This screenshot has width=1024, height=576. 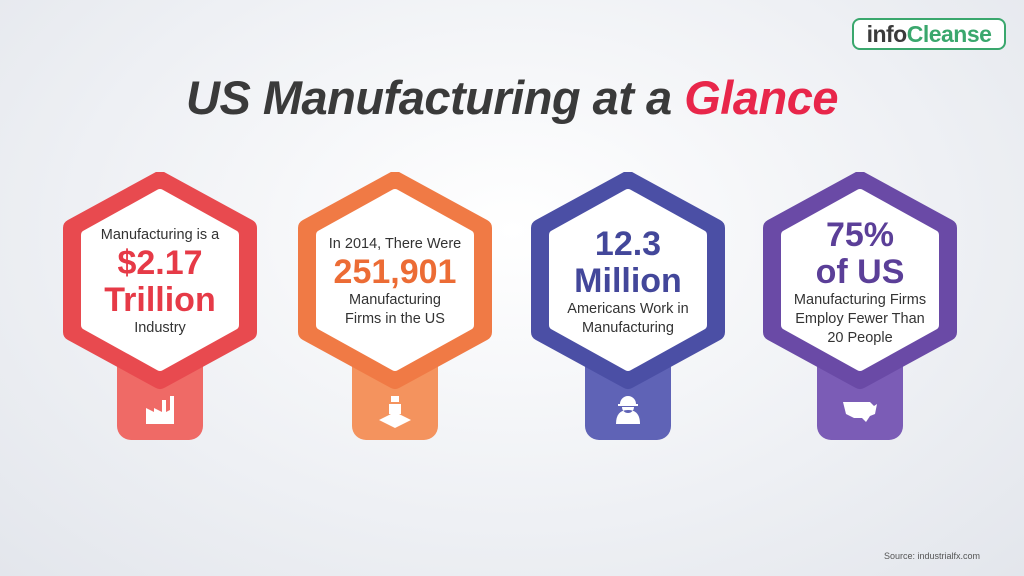 What do you see at coordinates (160, 235) in the screenshot?
I see `card-caption: Manufacturing is a` at bounding box center [160, 235].